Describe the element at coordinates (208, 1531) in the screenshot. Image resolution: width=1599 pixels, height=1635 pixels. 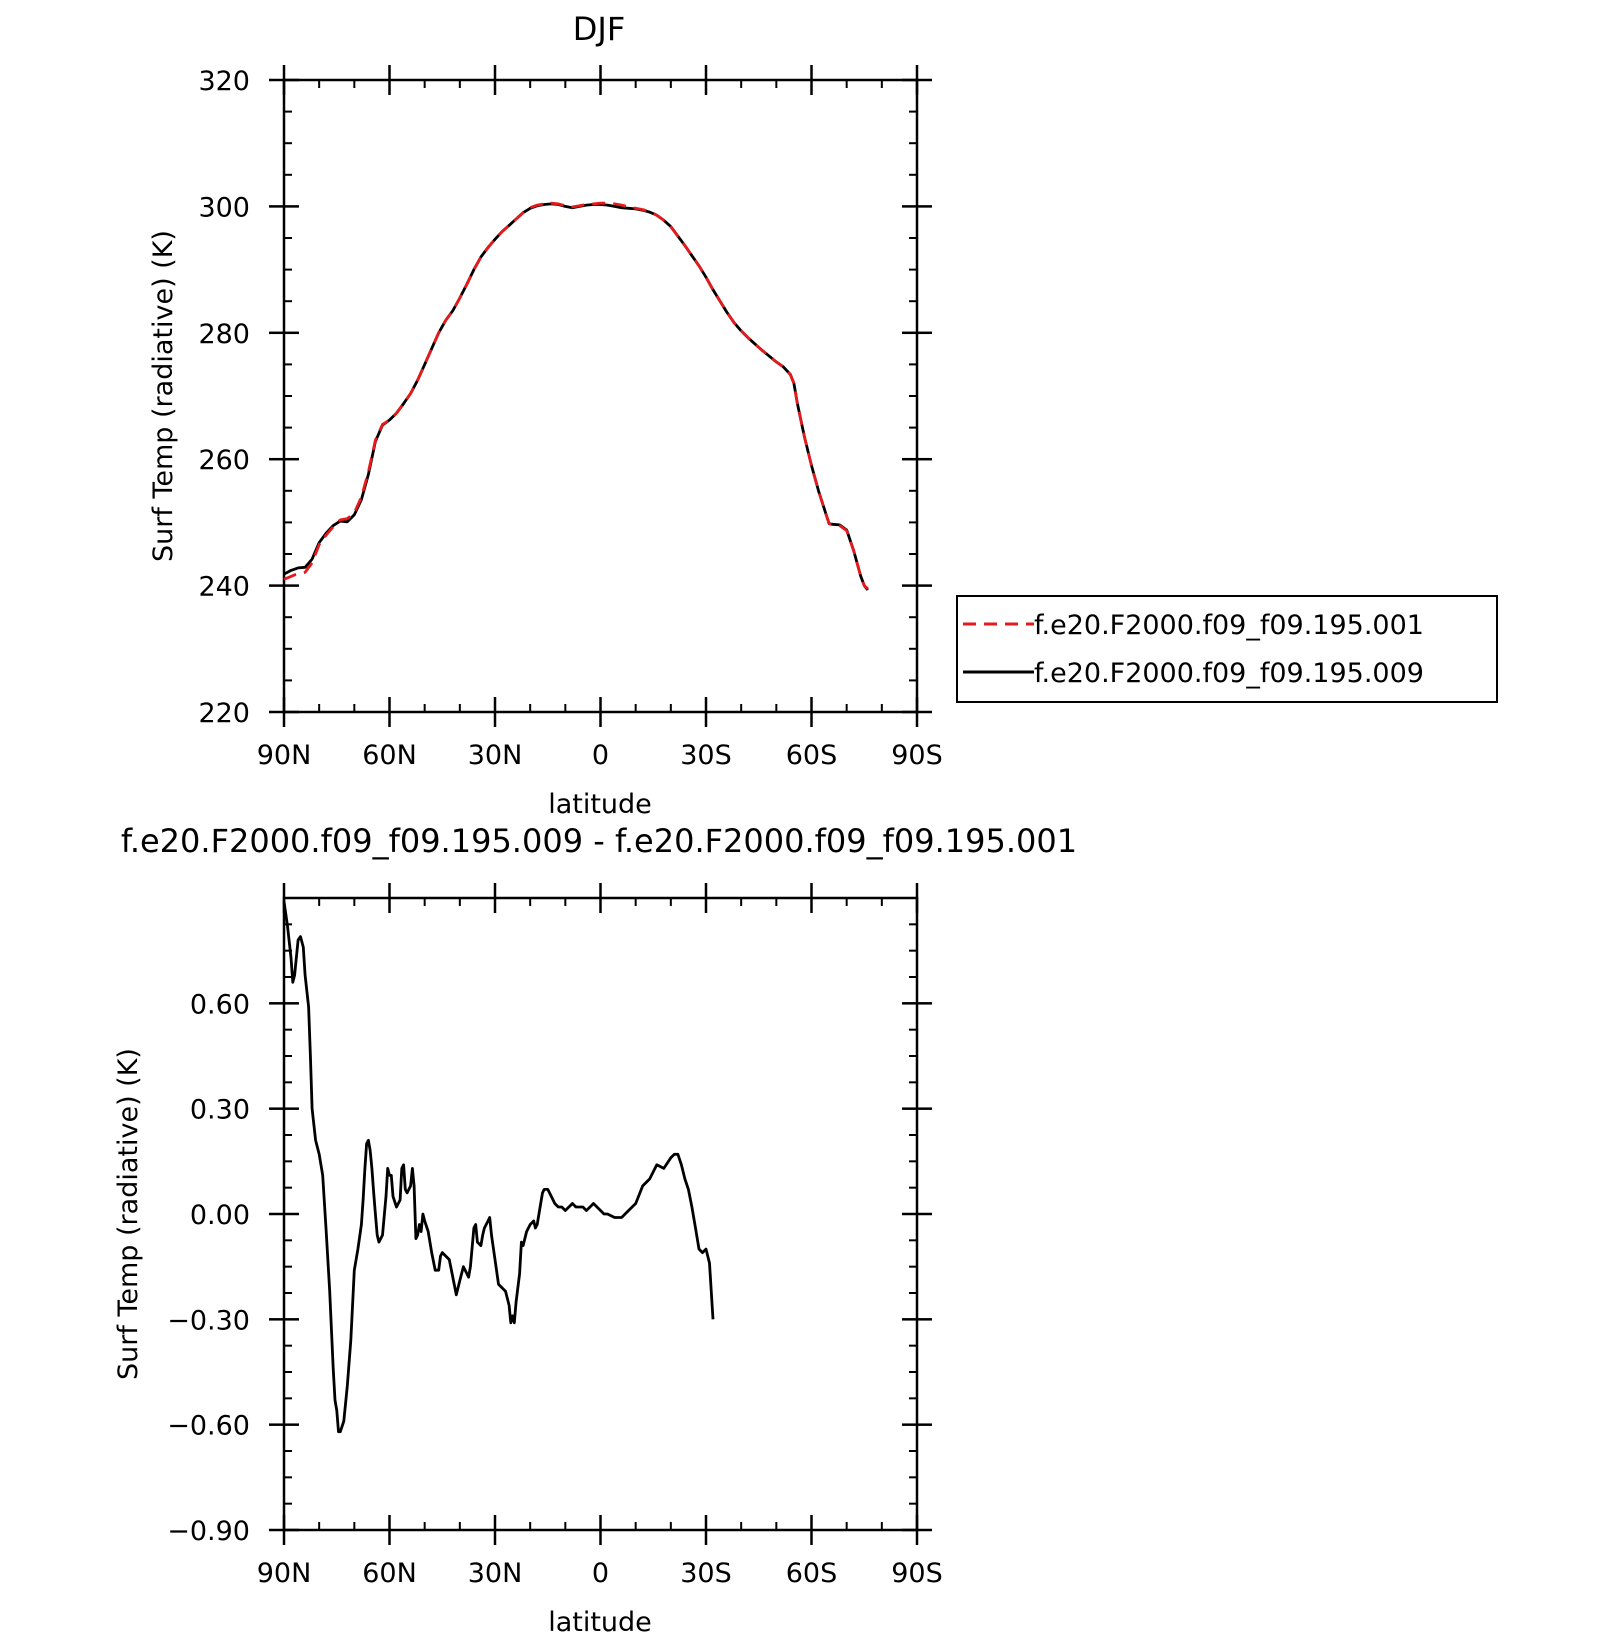
I see `y-tick-label-0: −0.90` at that location.